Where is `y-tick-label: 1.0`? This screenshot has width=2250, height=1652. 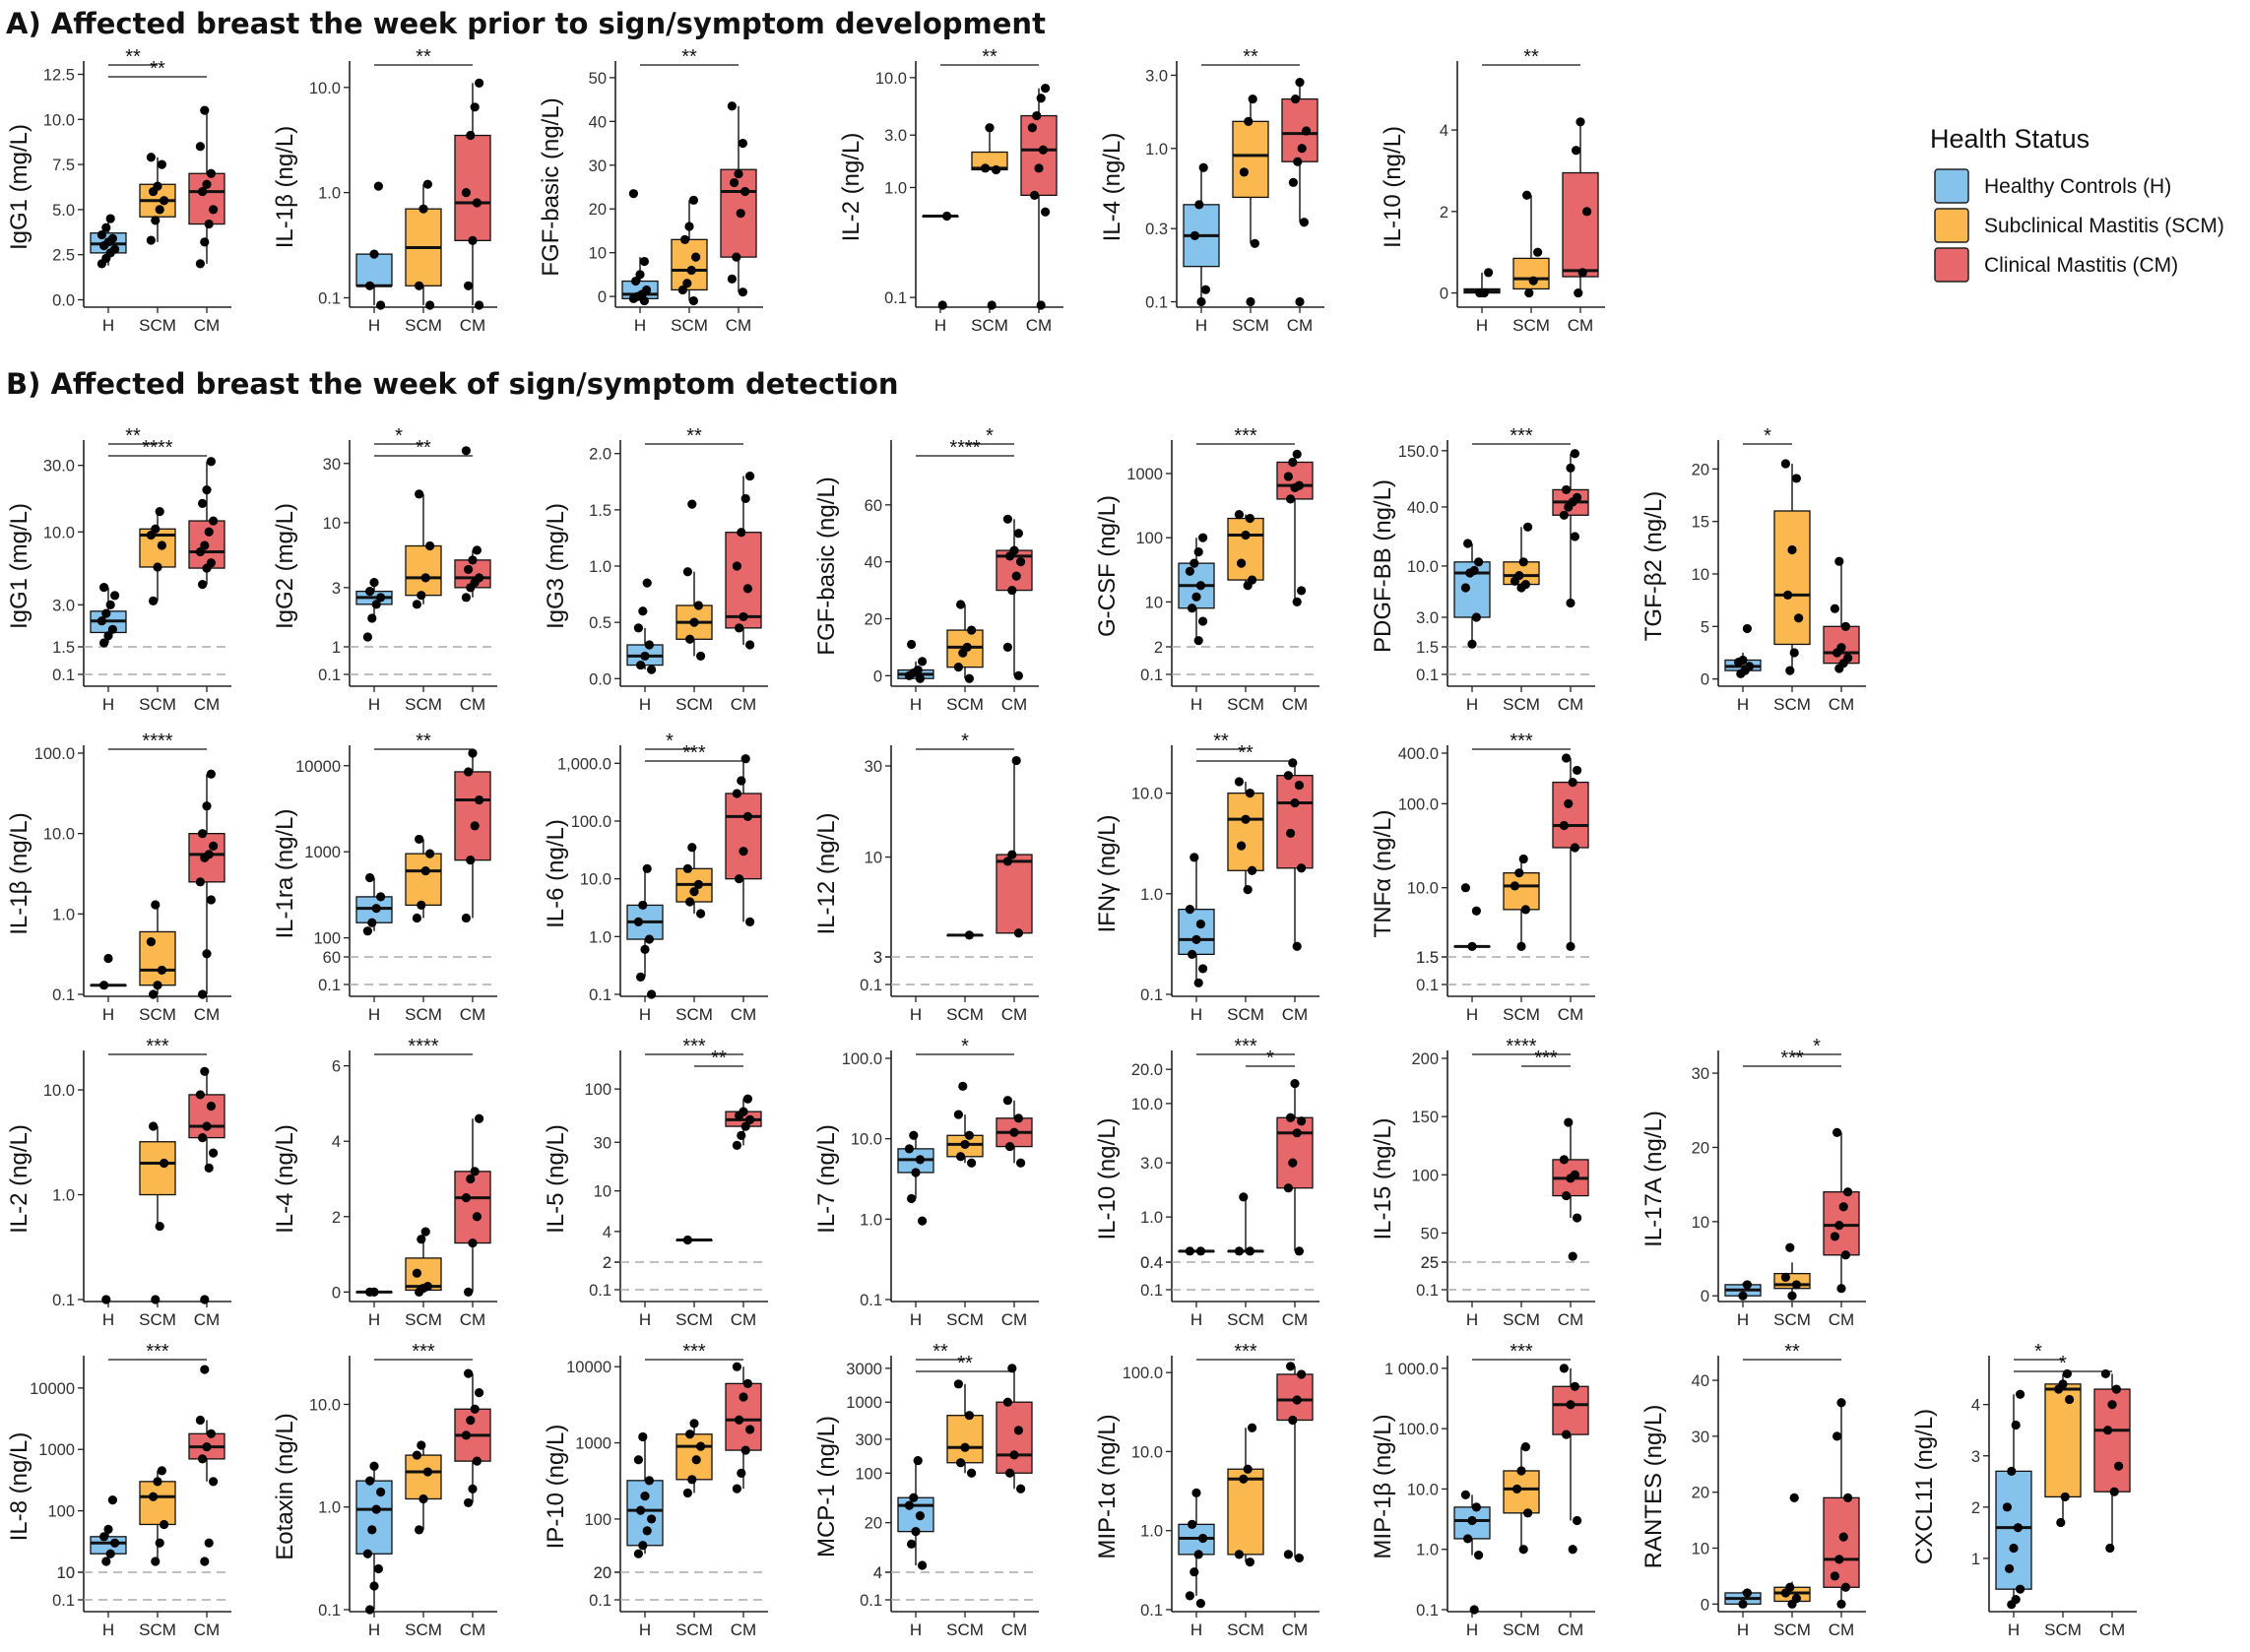 y-tick-label: 1.0 is located at coordinates (600, 567).